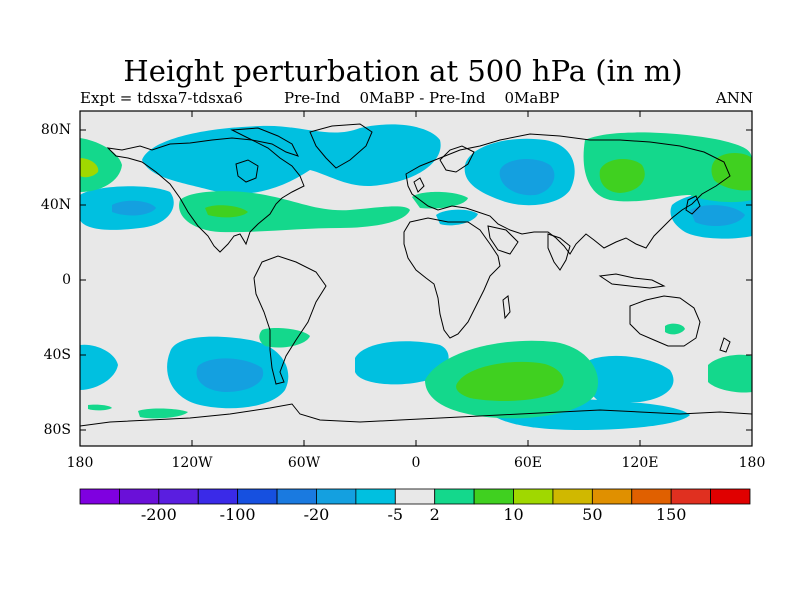 The image size is (800, 600). Describe the element at coordinates (416, 415) in the screenshot. I see `coastline-antarctica` at that location.